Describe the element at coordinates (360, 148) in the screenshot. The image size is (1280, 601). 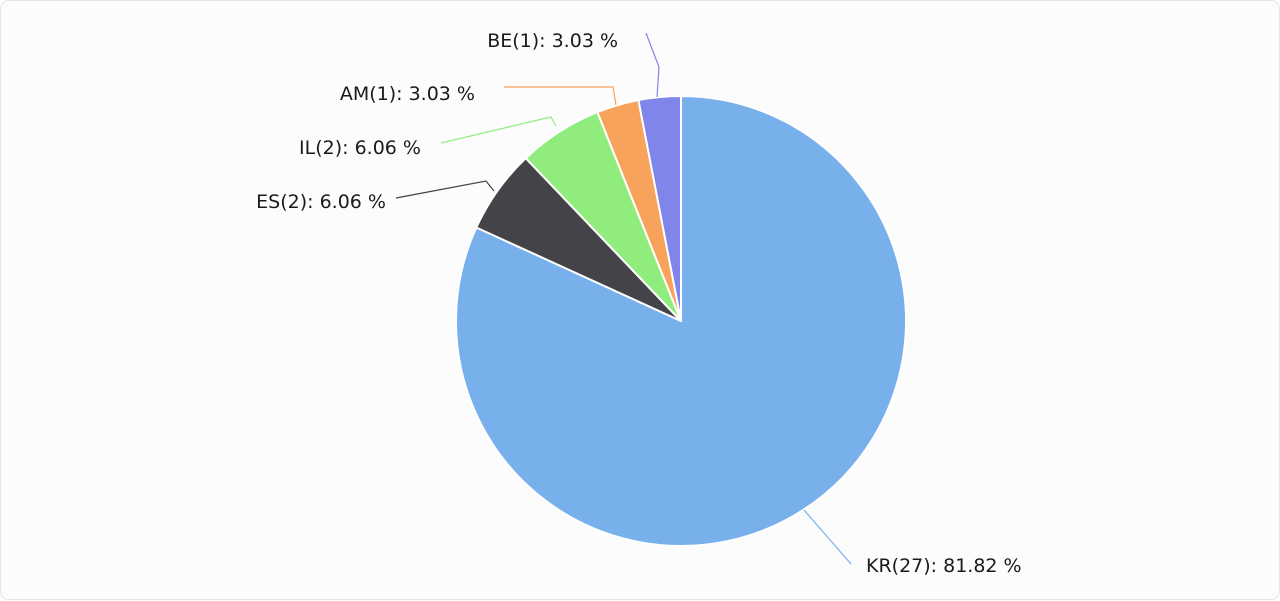
I see `data-label-il: IL(2): 6.06 %` at that location.